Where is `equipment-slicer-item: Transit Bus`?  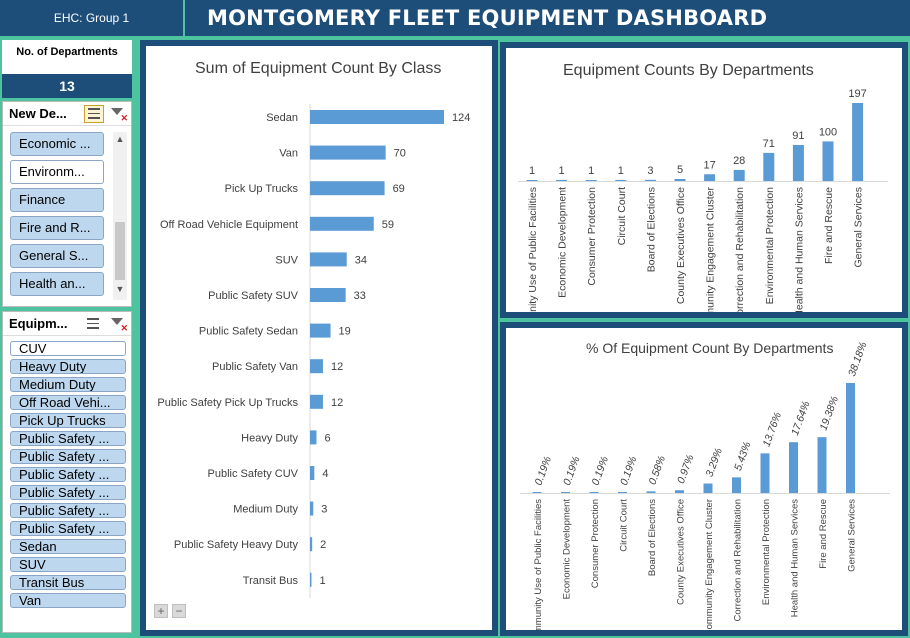
equipment-slicer-item: Transit Bus is located at coordinates (68, 582).